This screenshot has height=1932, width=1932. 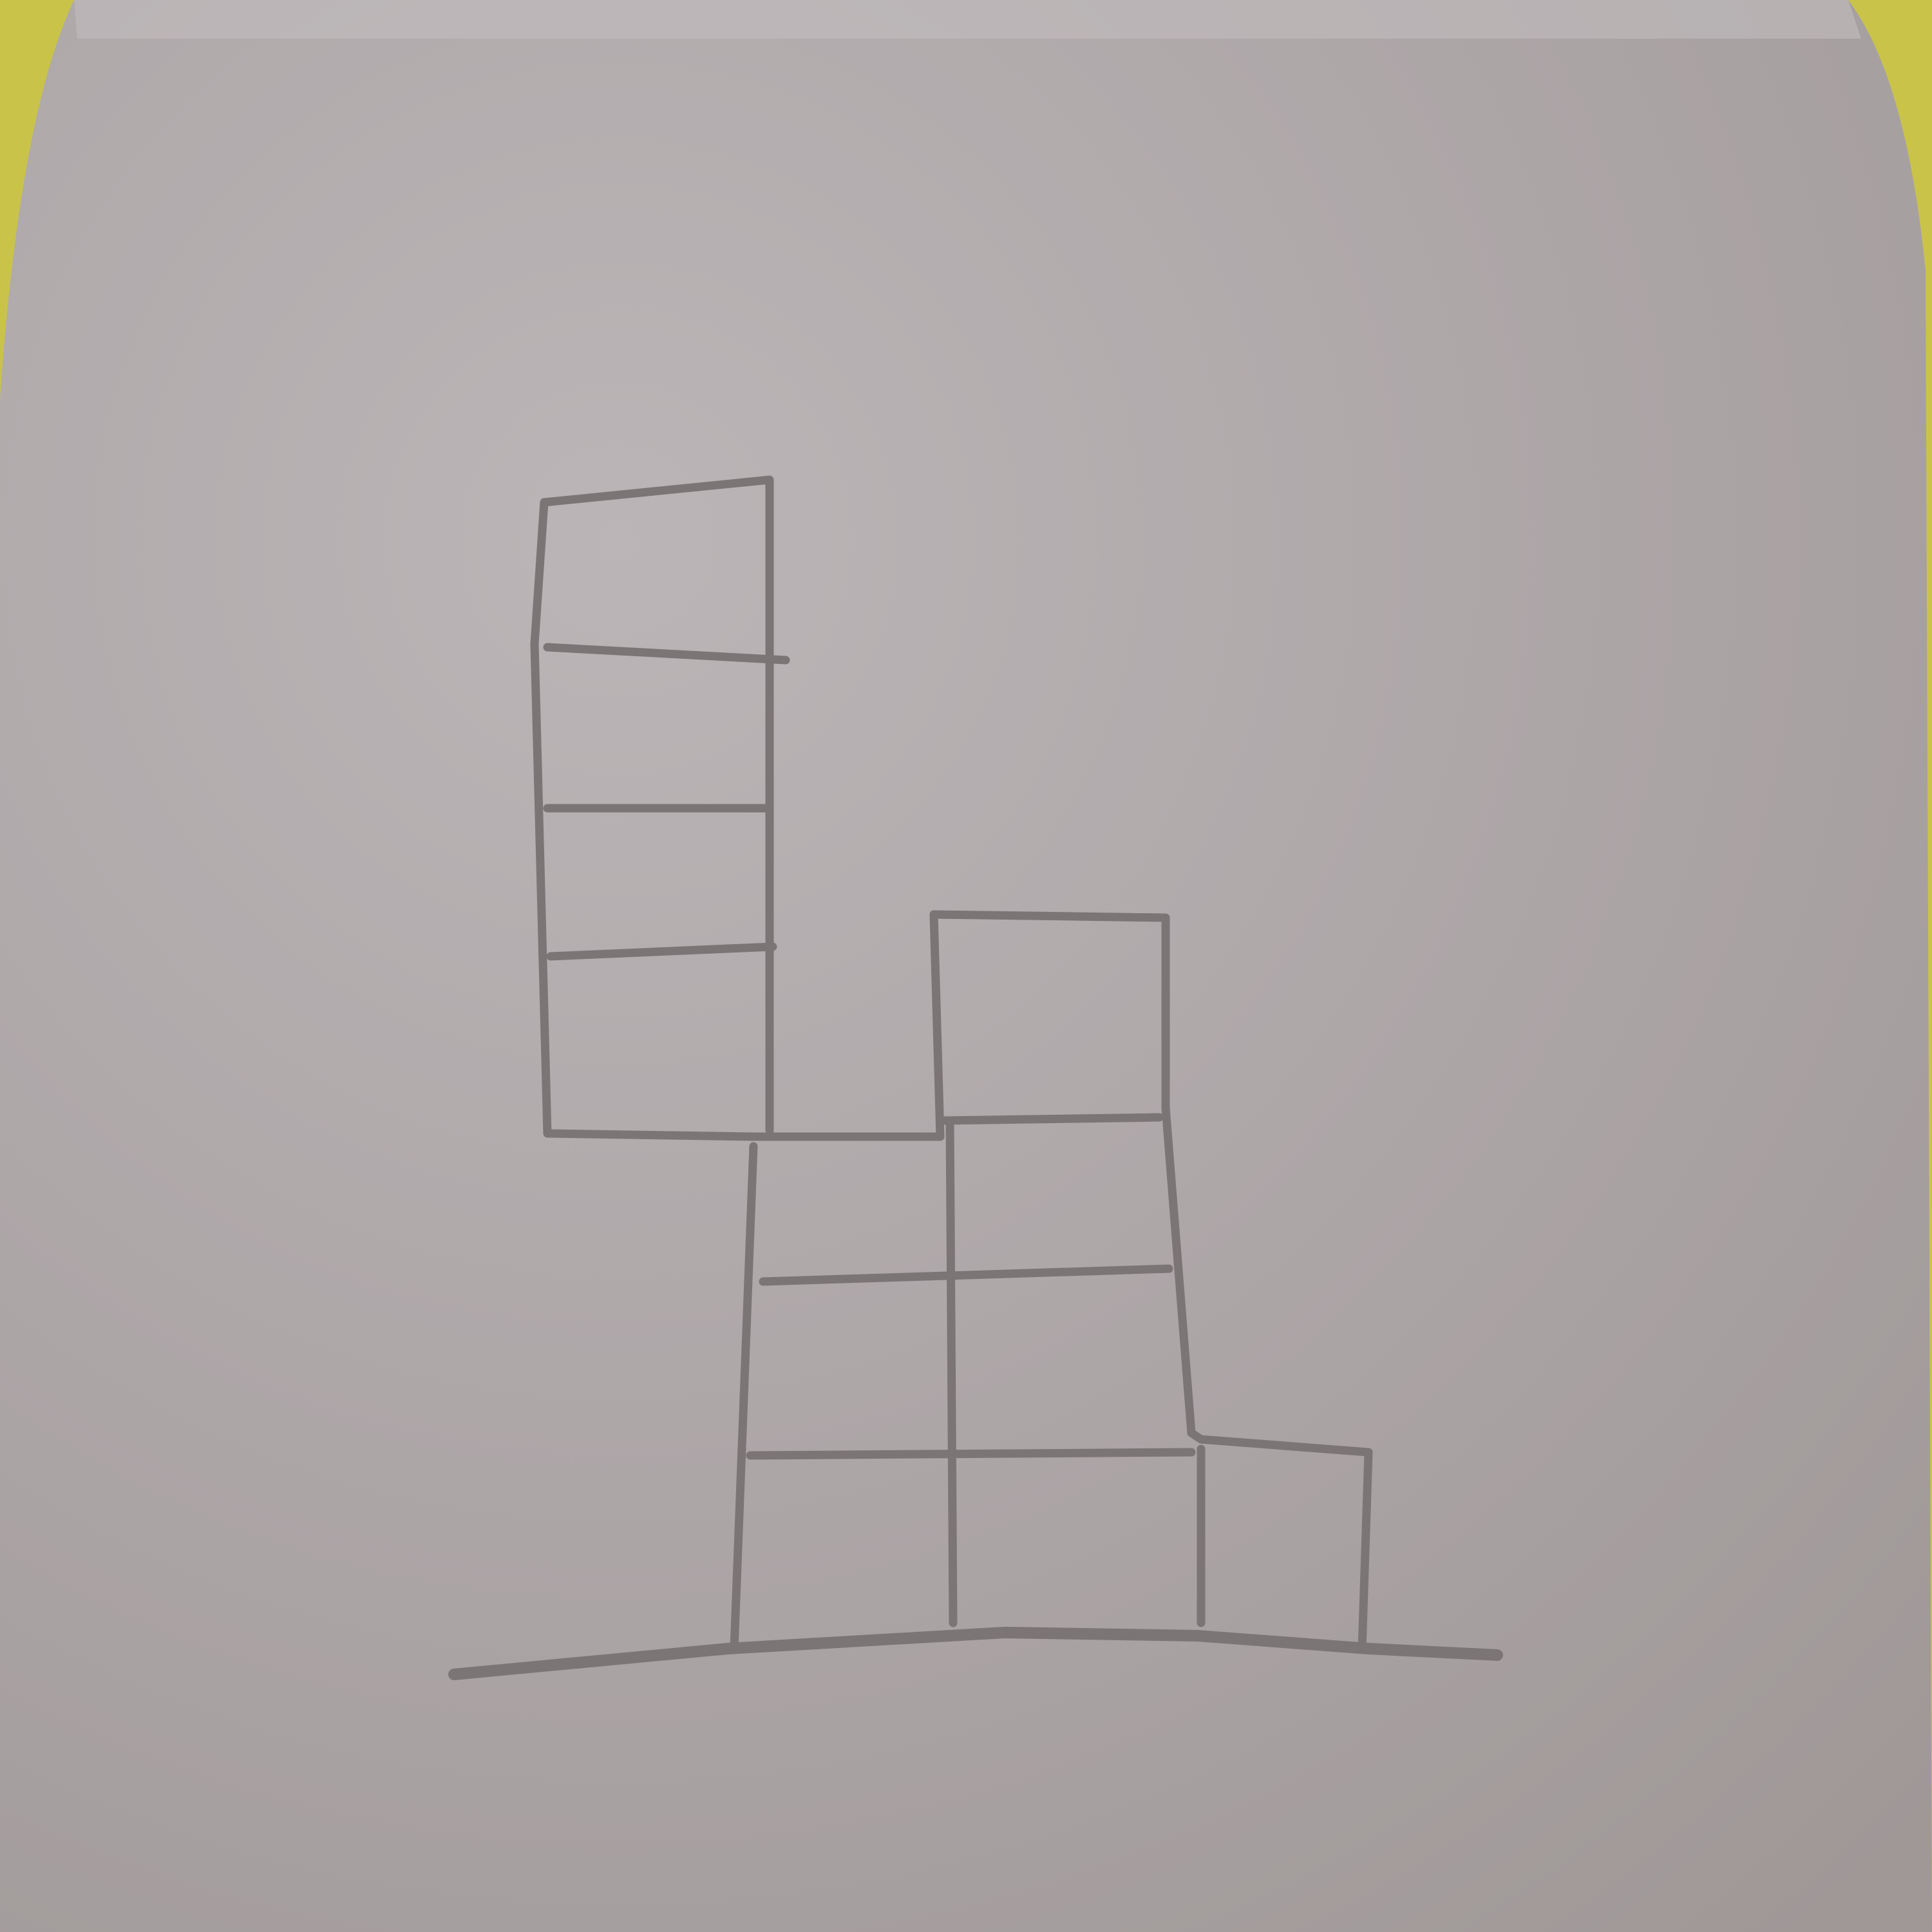 I want to click on middle-upper-outline, so click(x=973, y=1173).